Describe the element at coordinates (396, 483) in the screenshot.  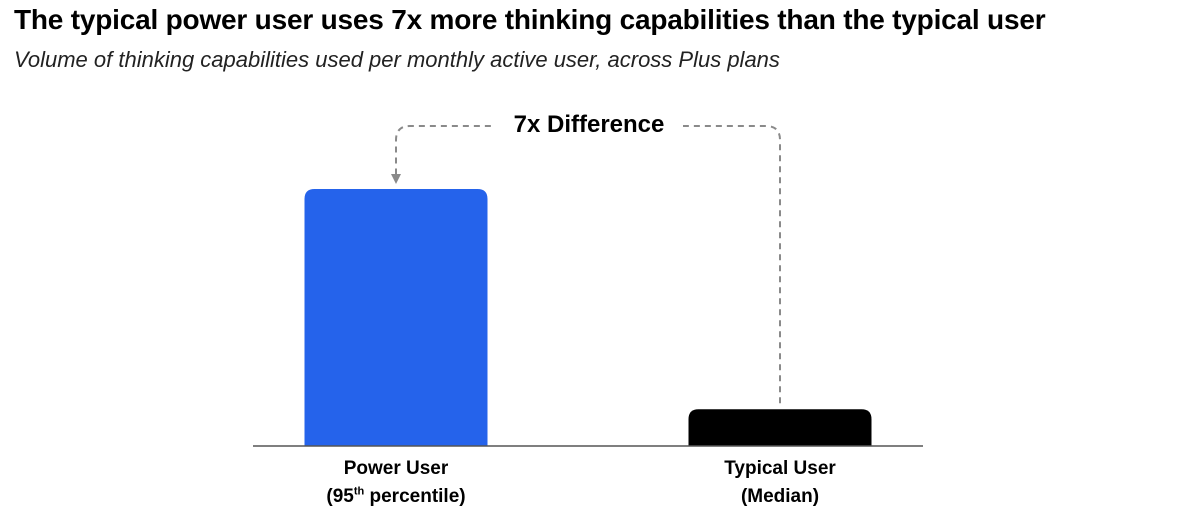
I see `category-label-power-user: Power User (95th percentile)` at that location.